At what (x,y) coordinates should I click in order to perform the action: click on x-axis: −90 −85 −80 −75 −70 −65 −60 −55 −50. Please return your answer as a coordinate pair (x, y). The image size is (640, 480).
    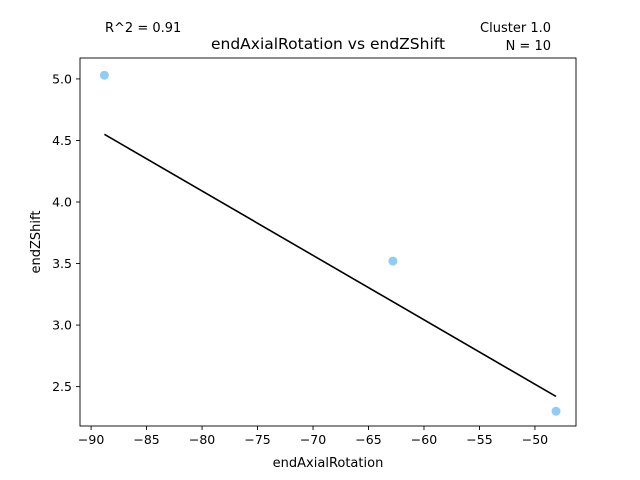
    Looking at the image, I should click on (313, 436).